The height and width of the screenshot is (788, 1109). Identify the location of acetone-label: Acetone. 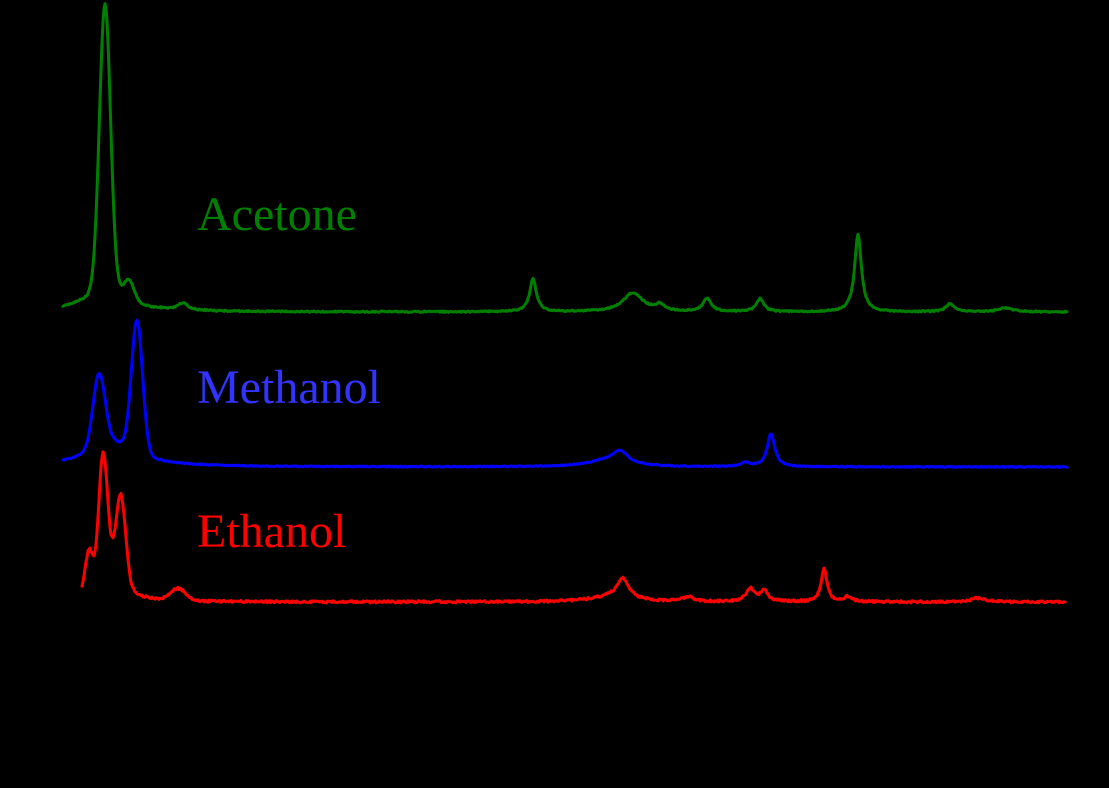
(277, 214).